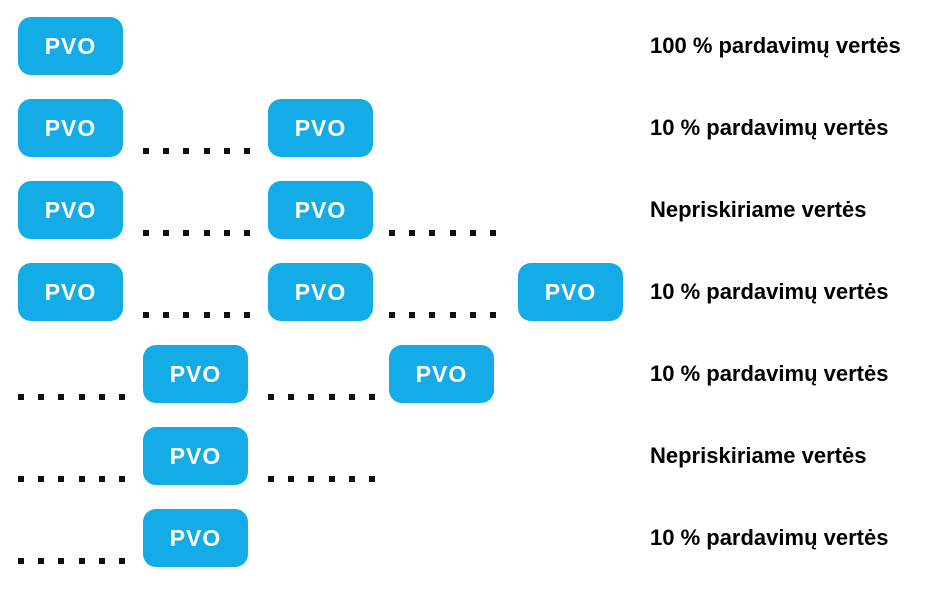 The width and height of the screenshot is (940, 592). I want to click on diagram-row: PVO PVO PVO 10 % pardavimų vertės, so click(470, 292).